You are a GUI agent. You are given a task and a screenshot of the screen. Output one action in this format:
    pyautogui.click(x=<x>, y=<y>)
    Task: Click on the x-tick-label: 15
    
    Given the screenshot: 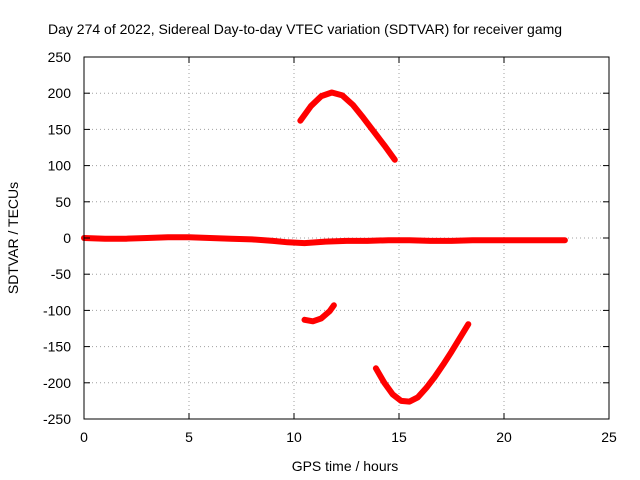 What is the action you would take?
    pyautogui.click(x=399, y=437)
    